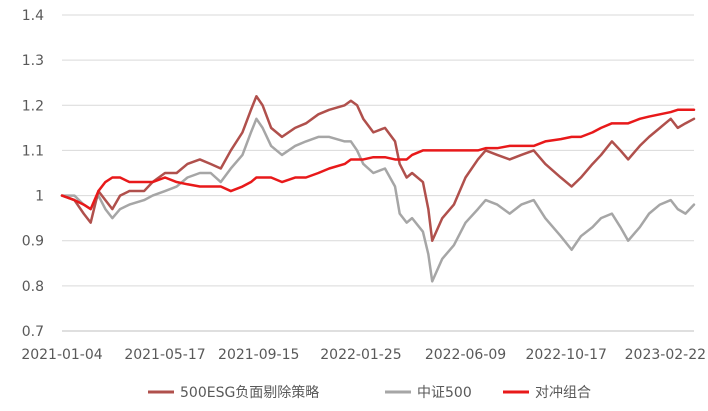  What do you see at coordinates (369, 392) in the screenshot?
I see `legend: 500ESG负面剔除策略 中证500 对冲组合` at bounding box center [369, 392].